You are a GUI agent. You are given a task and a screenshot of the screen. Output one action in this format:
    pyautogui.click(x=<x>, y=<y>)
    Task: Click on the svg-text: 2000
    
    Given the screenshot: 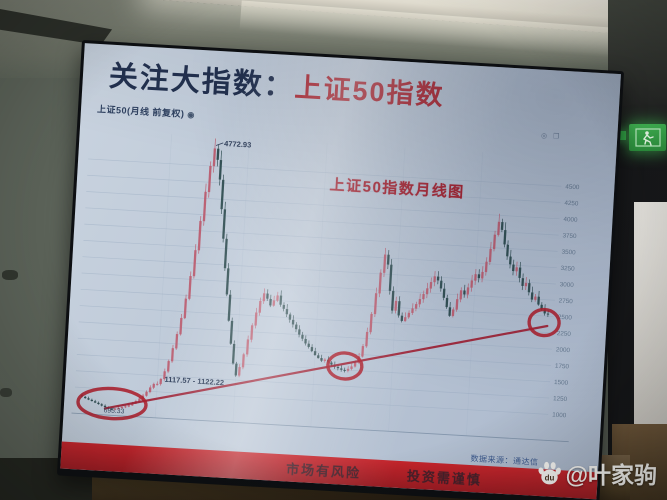 What is the action you would take?
    pyautogui.click(x=563, y=350)
    